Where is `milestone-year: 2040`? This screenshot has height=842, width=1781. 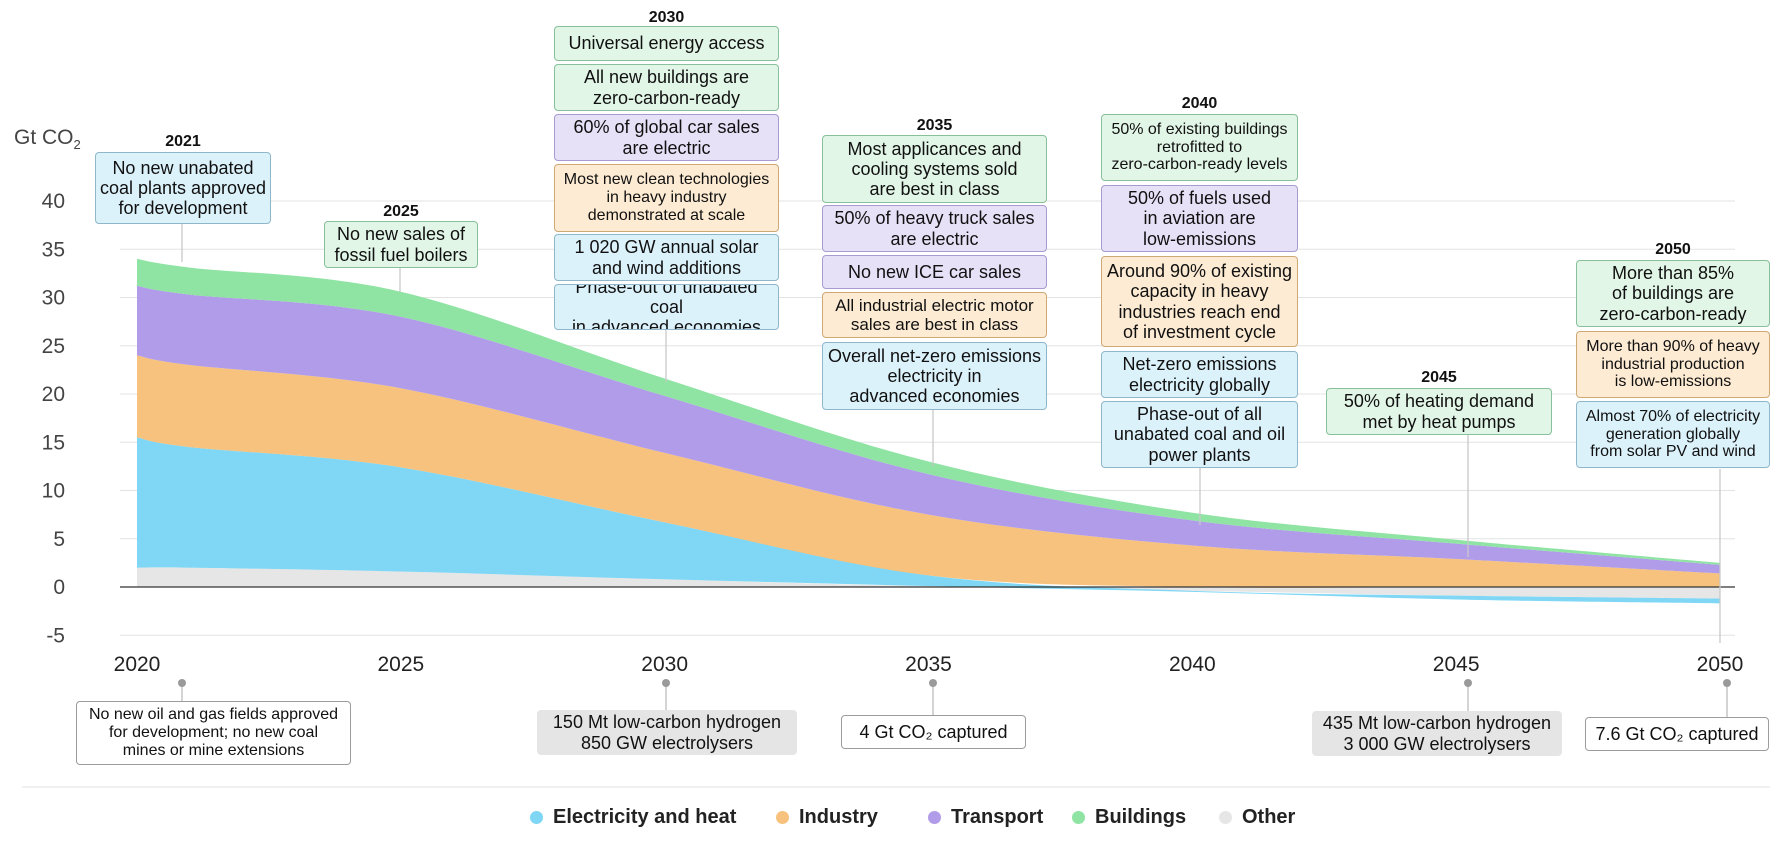
milestone-year: 2040 is located at coordinates (1200, 103).